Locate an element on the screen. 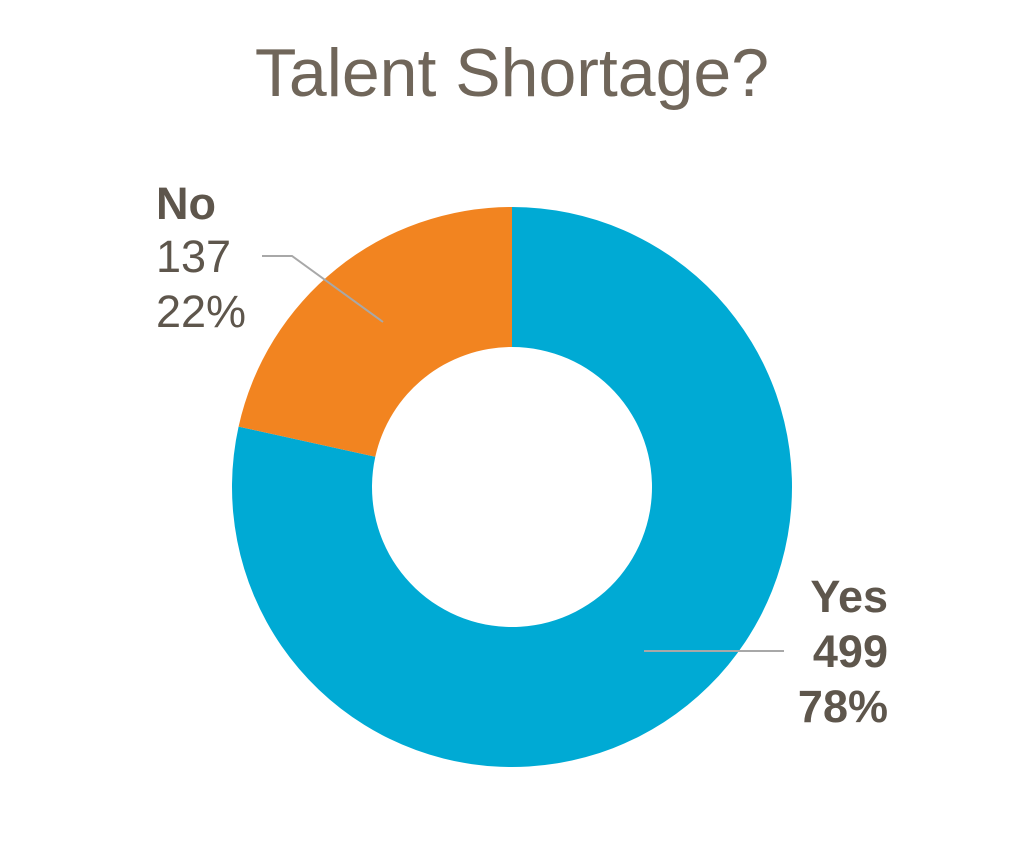  slice-label-no: No is located at coordinates (186, 203).